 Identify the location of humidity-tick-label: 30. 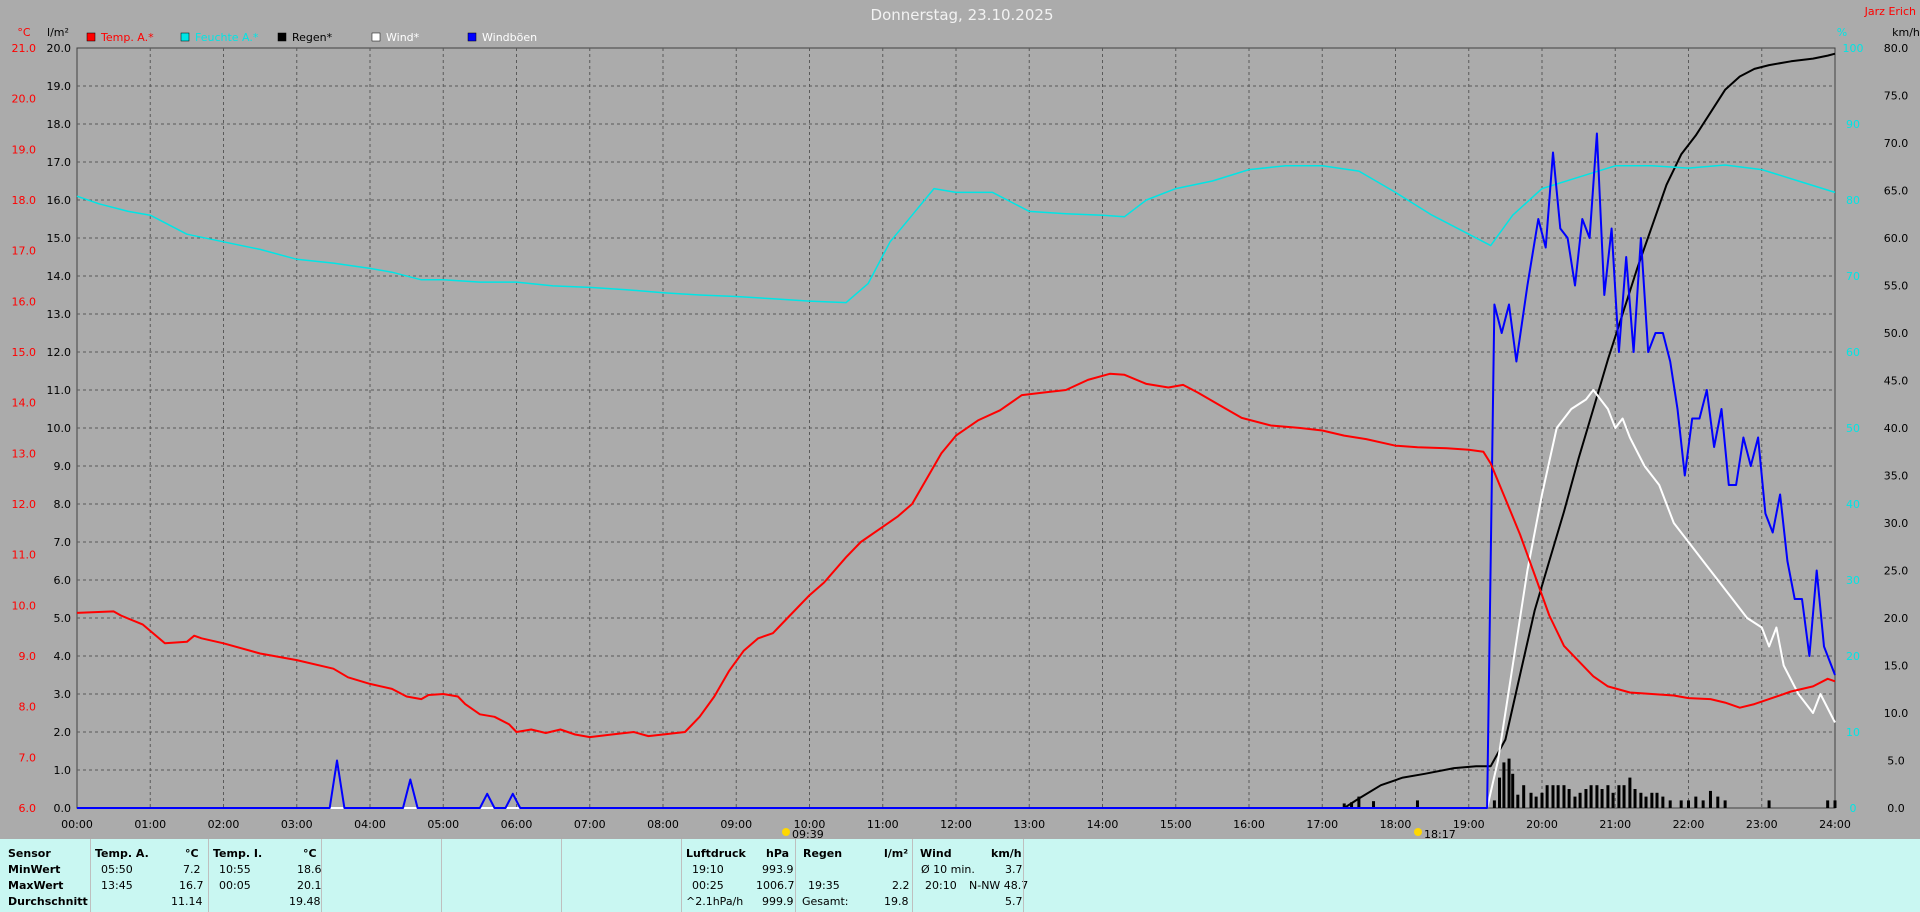
(1853, 580).